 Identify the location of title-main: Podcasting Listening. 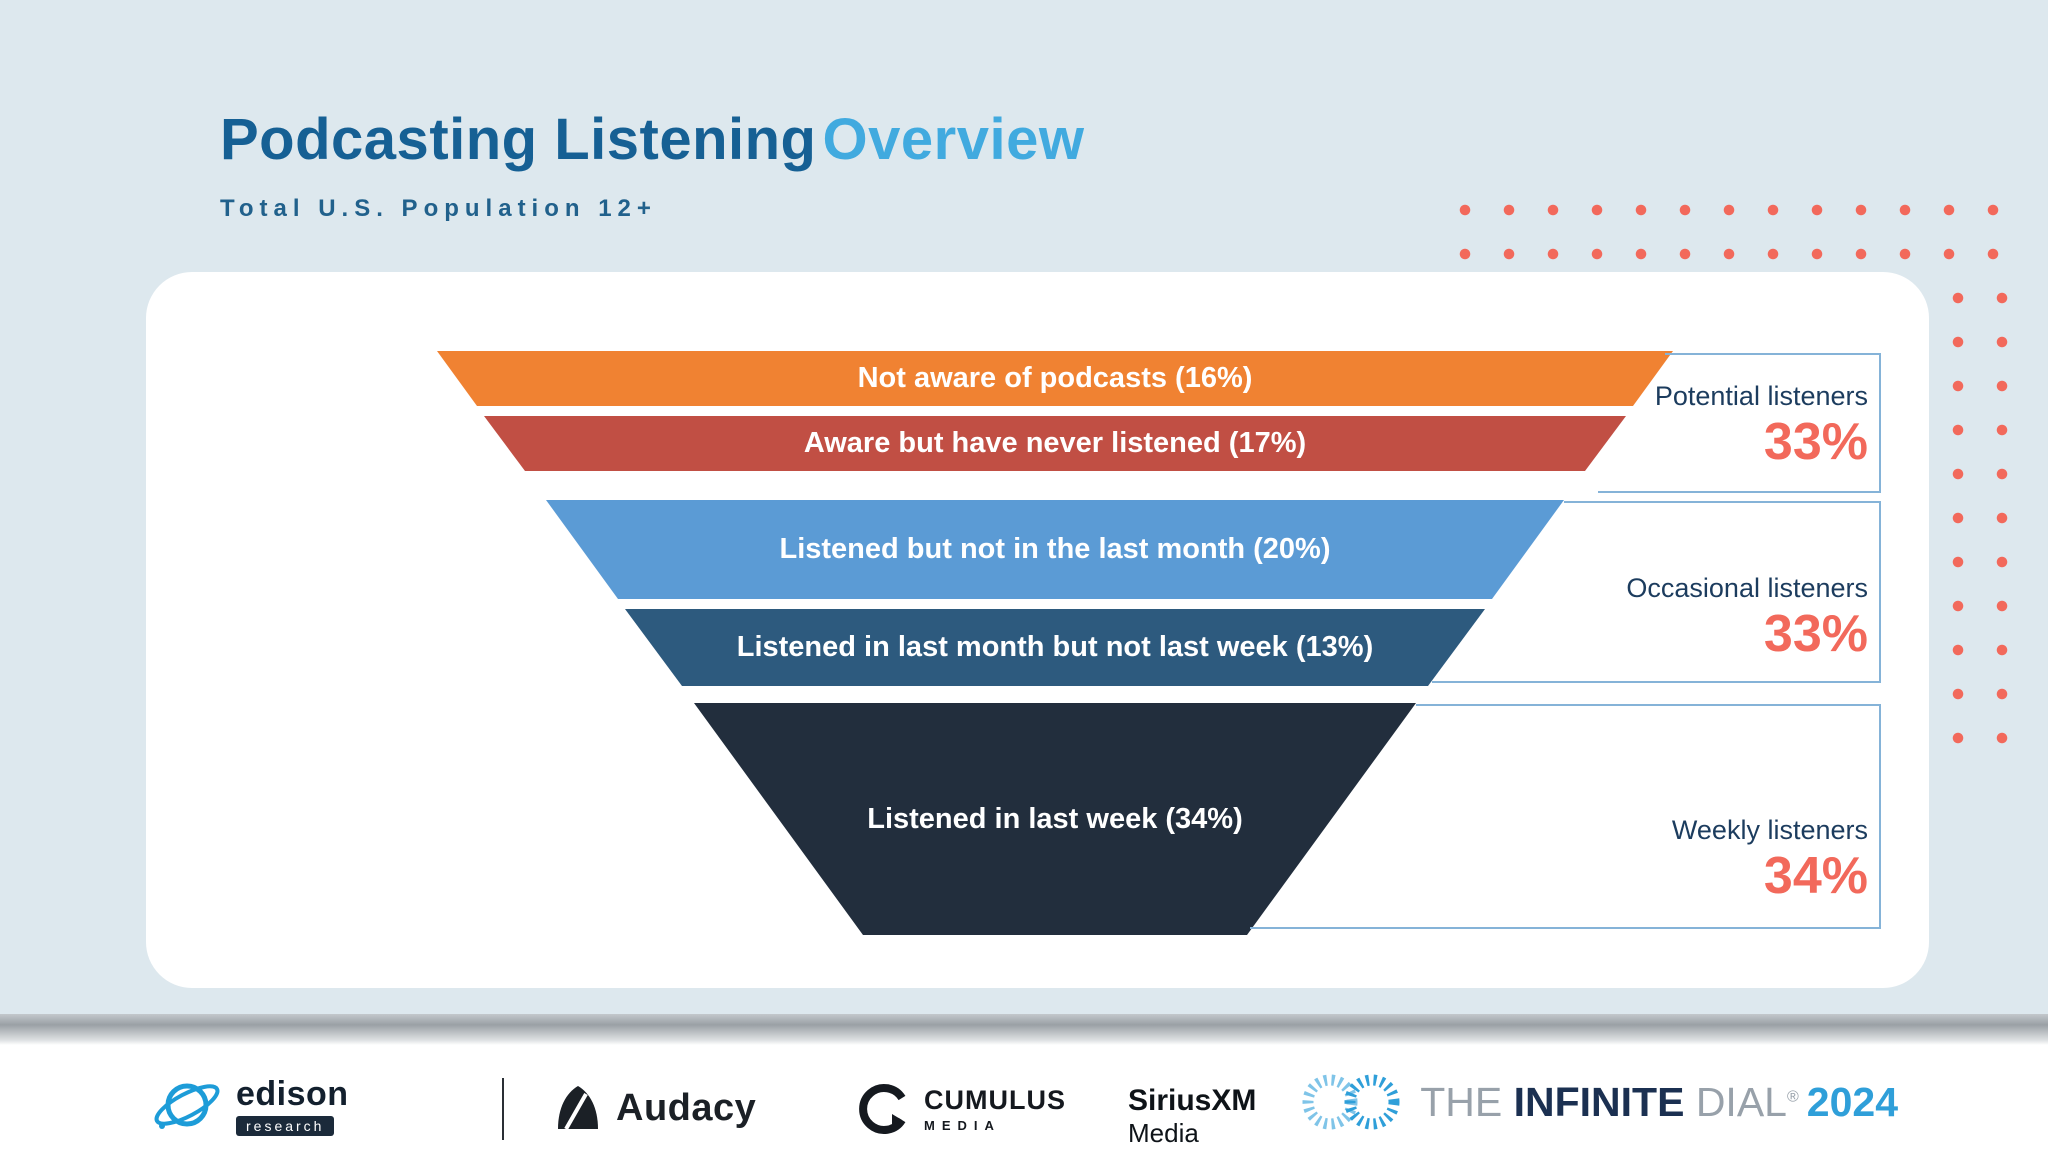
(518, 139).